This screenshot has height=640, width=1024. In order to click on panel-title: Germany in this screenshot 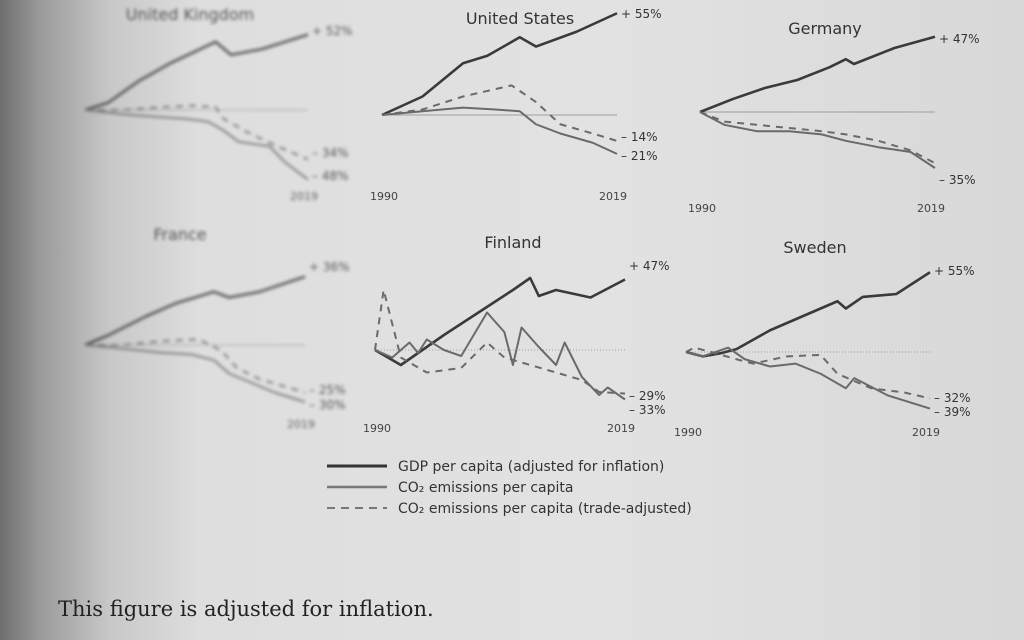, I will do `click(825, 28)`.